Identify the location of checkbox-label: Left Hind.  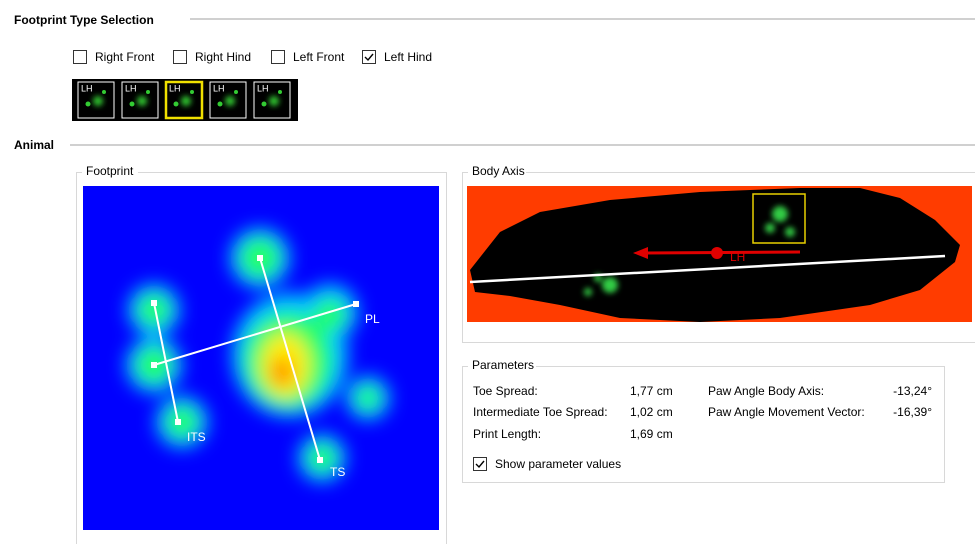
(408, 57).